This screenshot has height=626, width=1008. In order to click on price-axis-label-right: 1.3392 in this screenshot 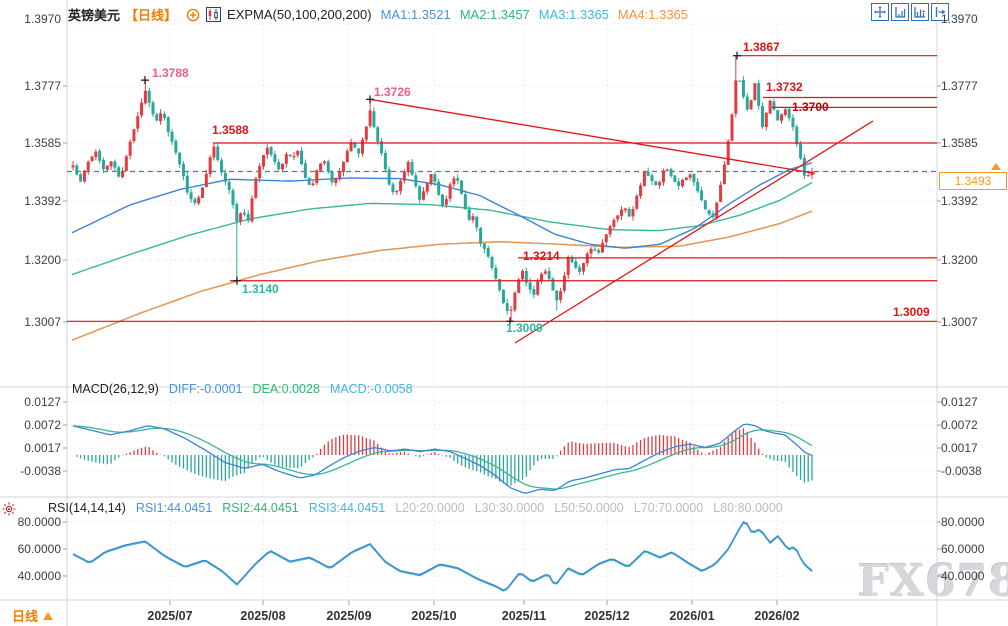, I will do `click(959, 201)`.